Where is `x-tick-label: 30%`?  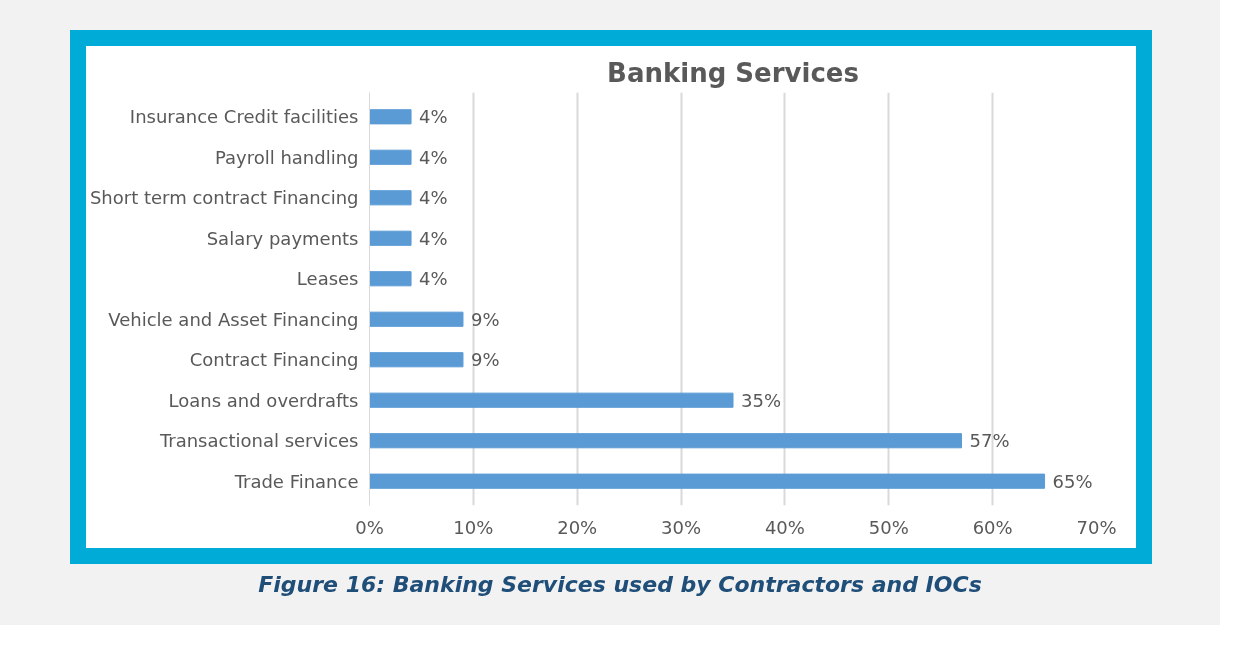 x-tick-label: 30% is located at coordinates (681, 527).